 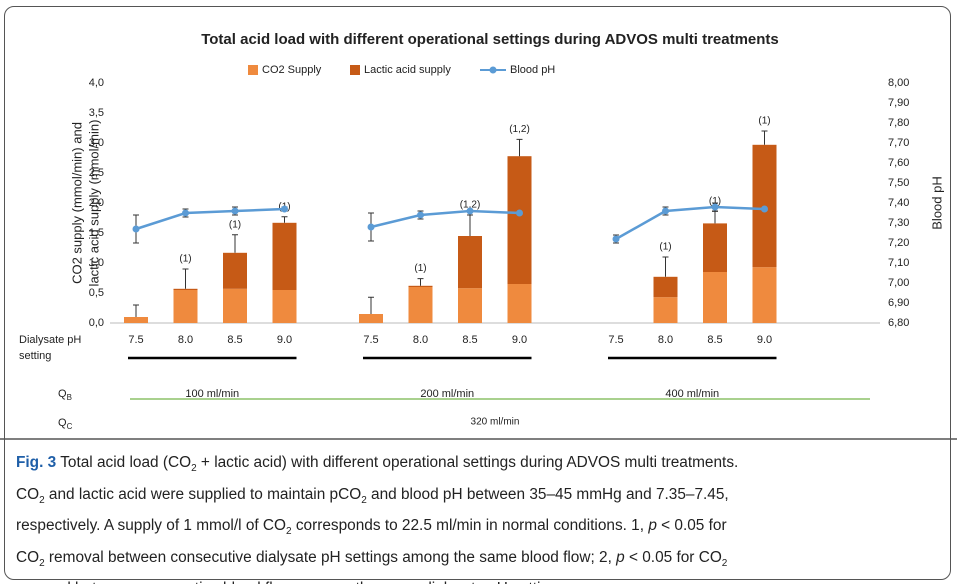 I want to click on y2-tick-label: 6,80, so click(x=898, y=323).